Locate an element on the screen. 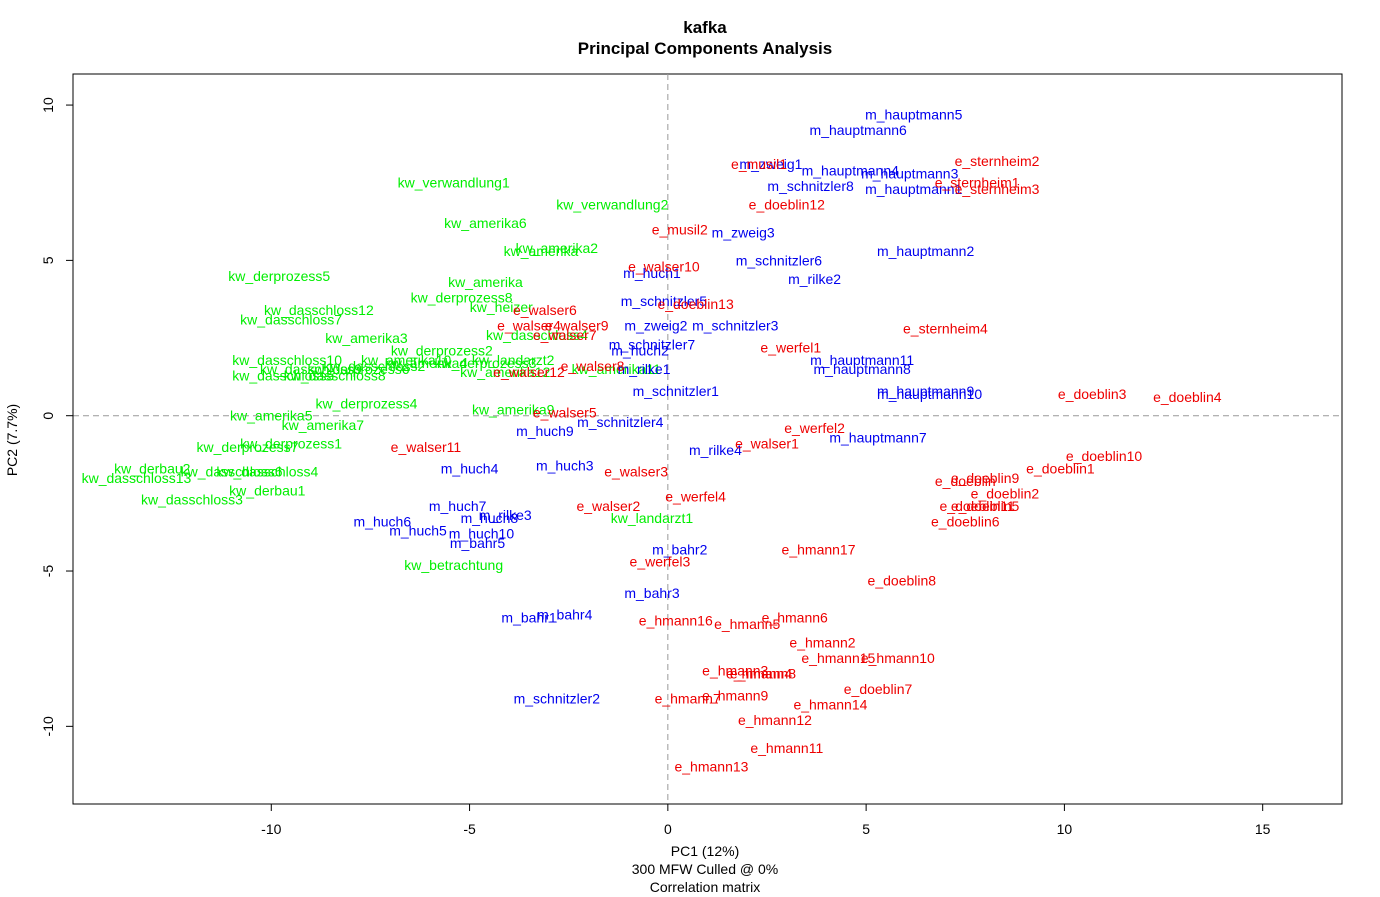 This screenshot has width=1380, height=897. point-label-kw: kw_amerika5 is located at coordinates (271, 416).